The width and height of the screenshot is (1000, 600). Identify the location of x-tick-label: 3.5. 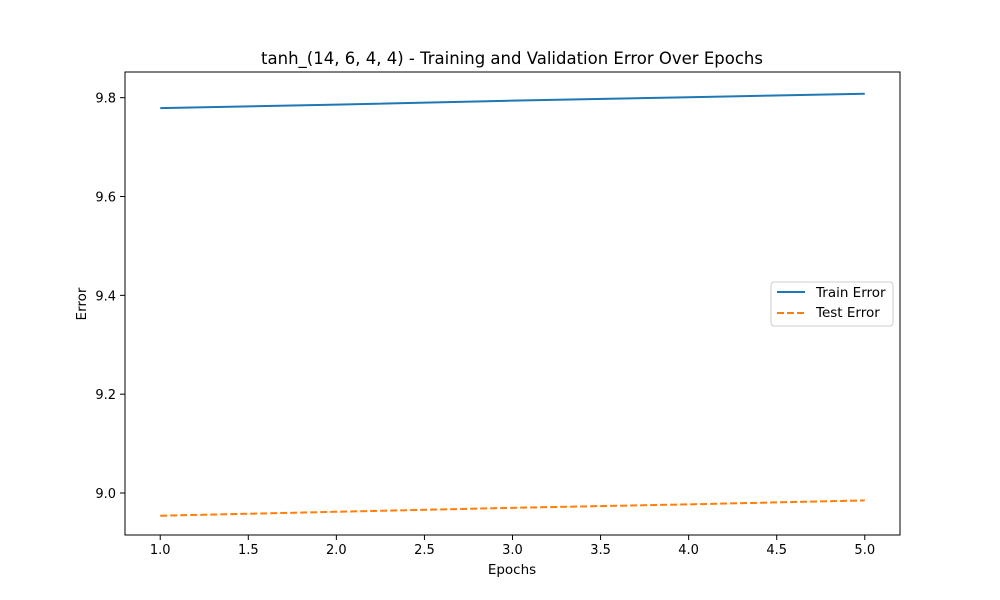
(600, 550).